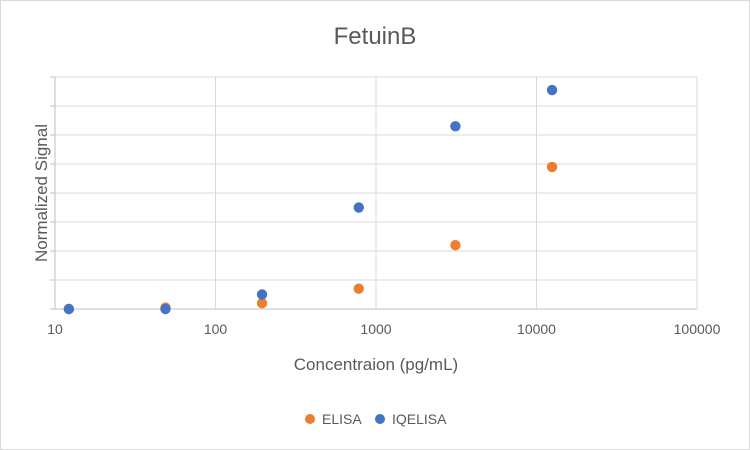 Image resolution: width=750 pixels, height=450 pixels. Describe the element at coordinates (375, 36) in the screenshot. I see `chart-title: FetuinB` at that location.